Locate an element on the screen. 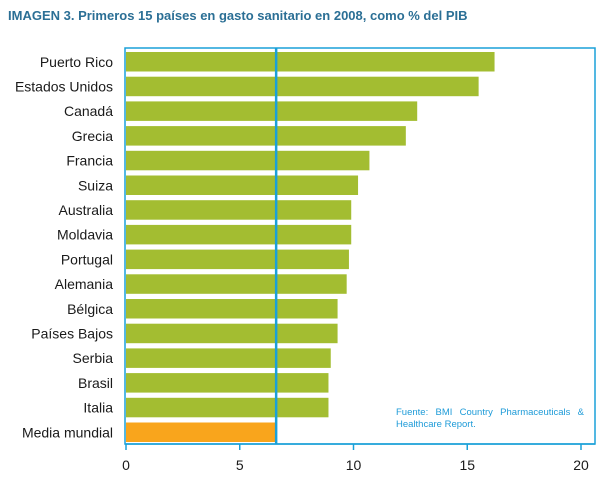  category-label: Grecia is located at coordinates (92, 136).